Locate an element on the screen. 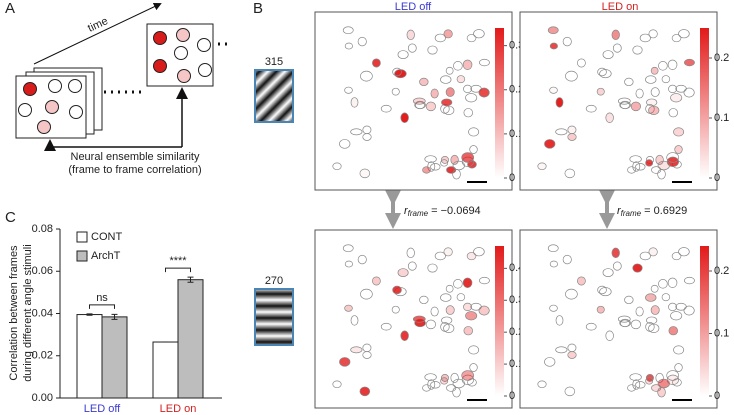 This screenshot has width=734, height=415. y-tick-label: 0.02 is located at coordinates (42, 356).